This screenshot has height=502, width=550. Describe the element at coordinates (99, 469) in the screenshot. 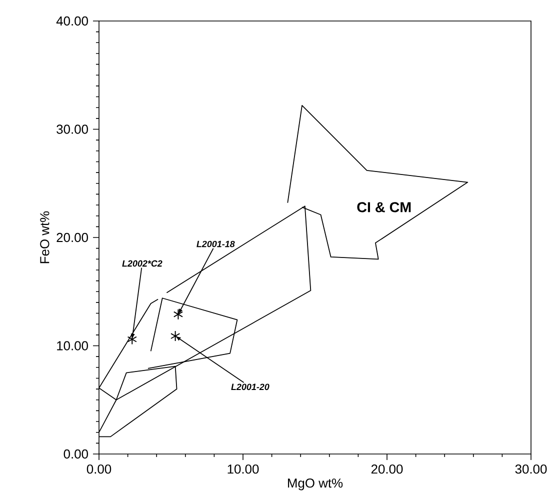

I see `x-tick-label: 0.00` at that location.